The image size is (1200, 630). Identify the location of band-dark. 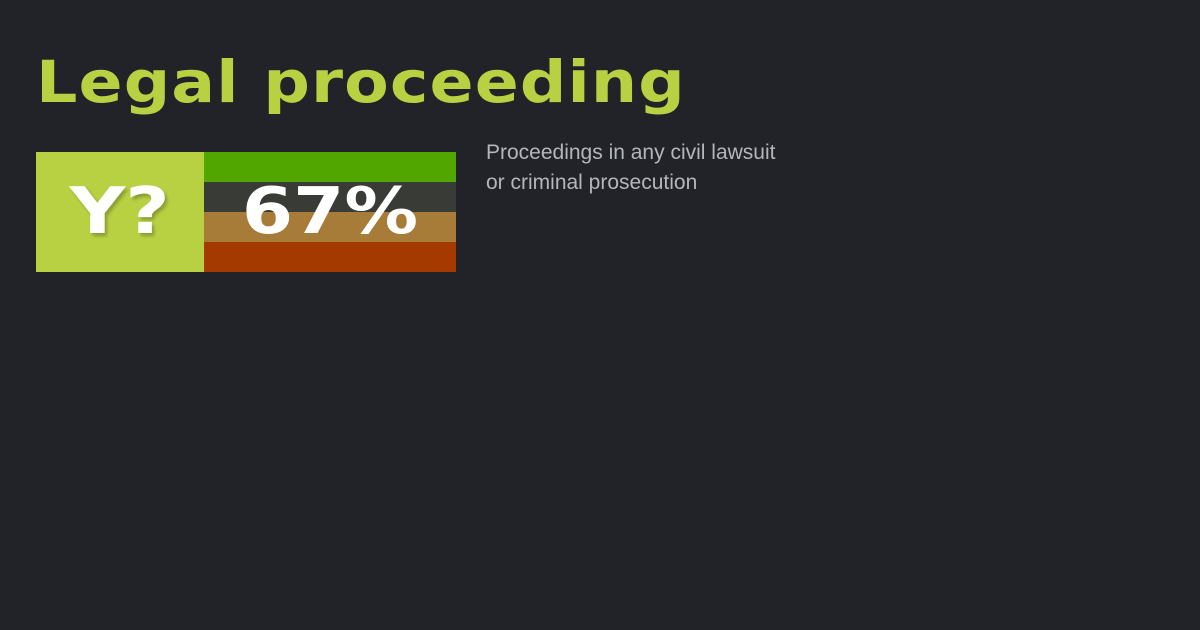
(330, 197).